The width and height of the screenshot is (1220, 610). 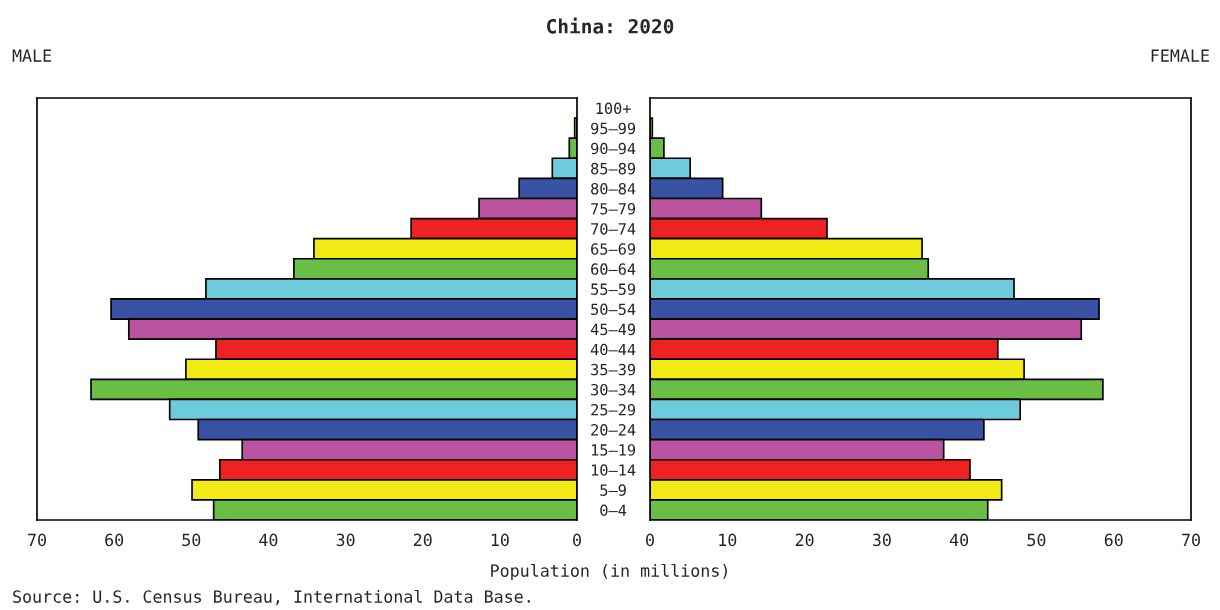 What do you see at coordinates (613, 510) in the screenshot?
I see `y-tick-label: 0–4` at bounding box center [613, 510].